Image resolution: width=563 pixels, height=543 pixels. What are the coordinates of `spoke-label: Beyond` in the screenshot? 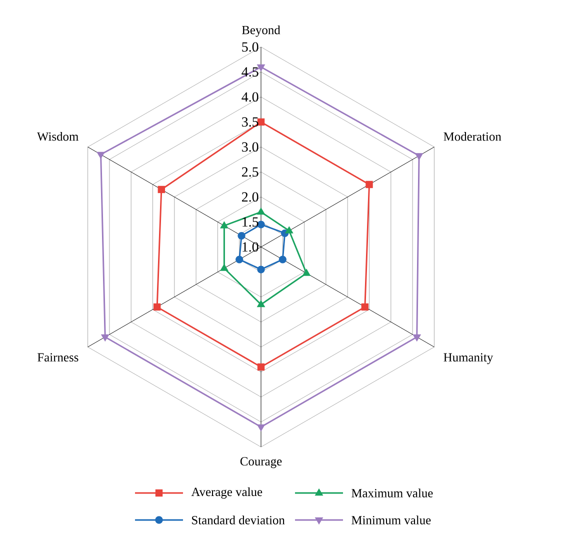 It's located at (261, 31).